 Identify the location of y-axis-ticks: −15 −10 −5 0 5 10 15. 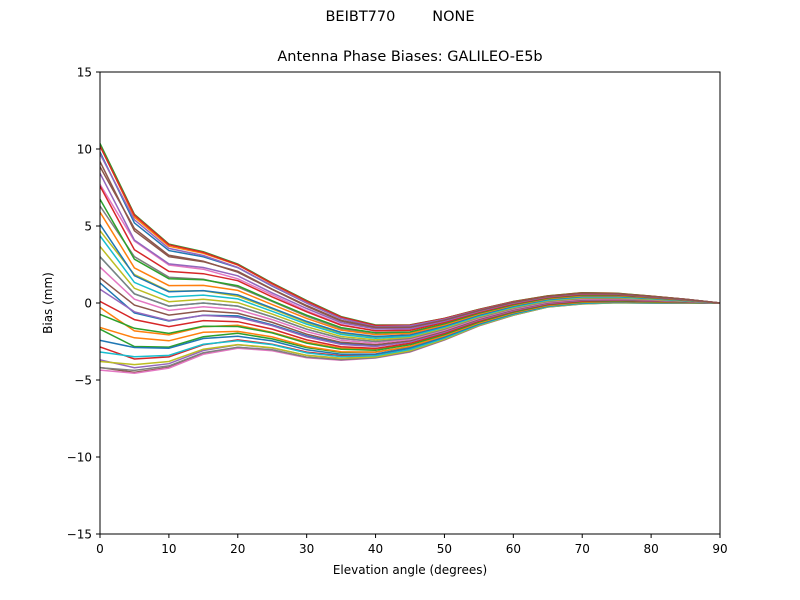
(83, 304).